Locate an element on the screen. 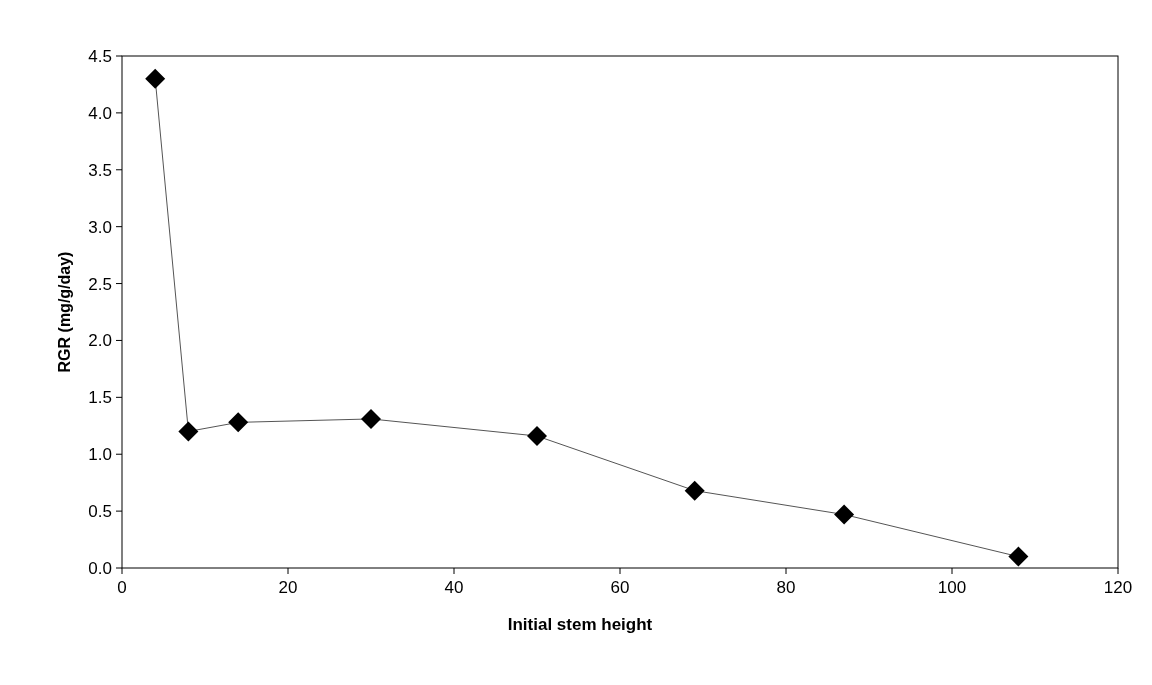 This screenshot has width=1152, height=685. x-tick-label: 80 is located at coordinates (786, 587).